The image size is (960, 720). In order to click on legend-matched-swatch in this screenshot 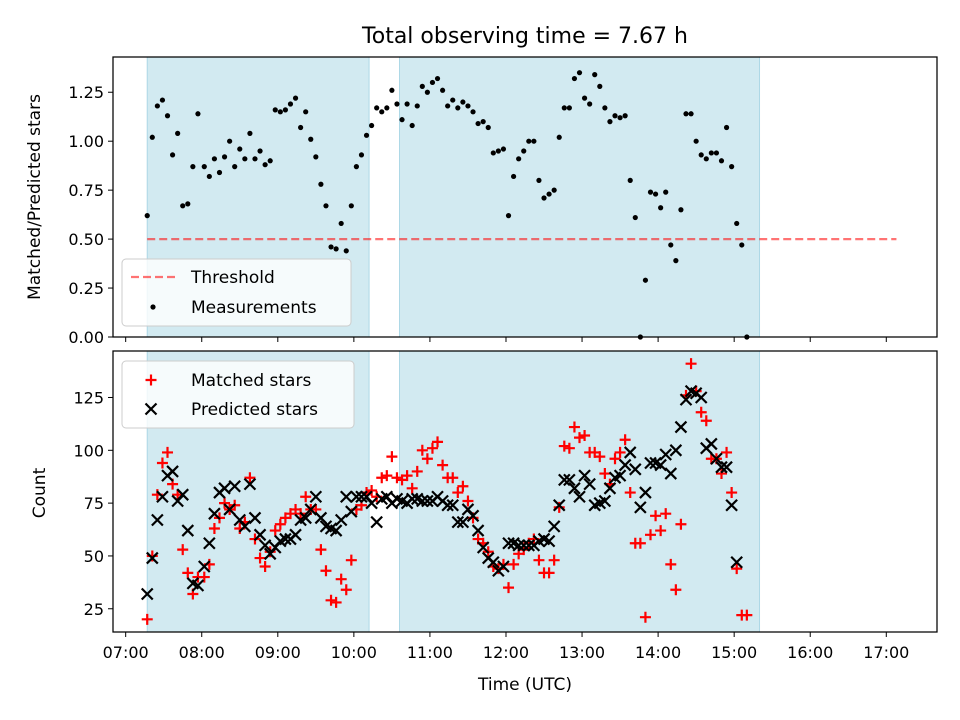, I will do `click(151, 380)`.